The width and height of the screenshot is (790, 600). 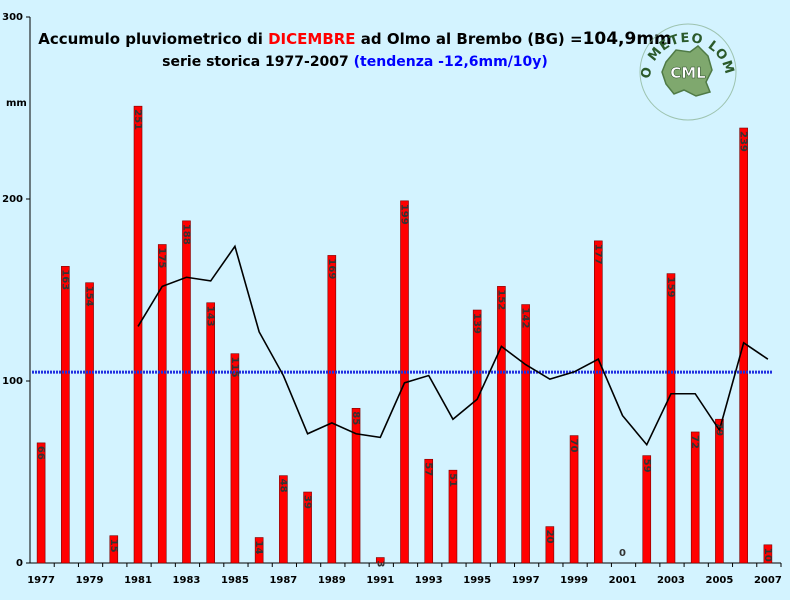 I want to click on bar-value-label: 66, so click(x=40, y=453).